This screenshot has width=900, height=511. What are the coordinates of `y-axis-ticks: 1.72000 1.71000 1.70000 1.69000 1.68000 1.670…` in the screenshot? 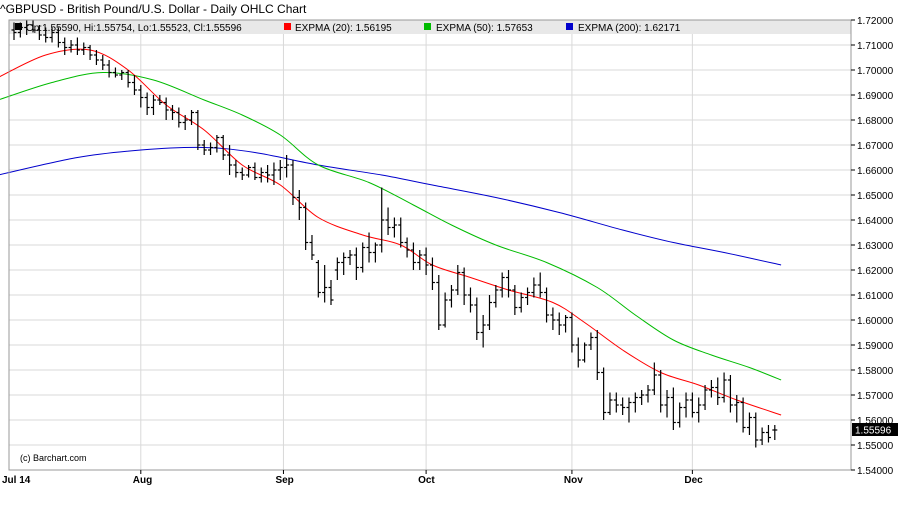 It's located at (872, 246).